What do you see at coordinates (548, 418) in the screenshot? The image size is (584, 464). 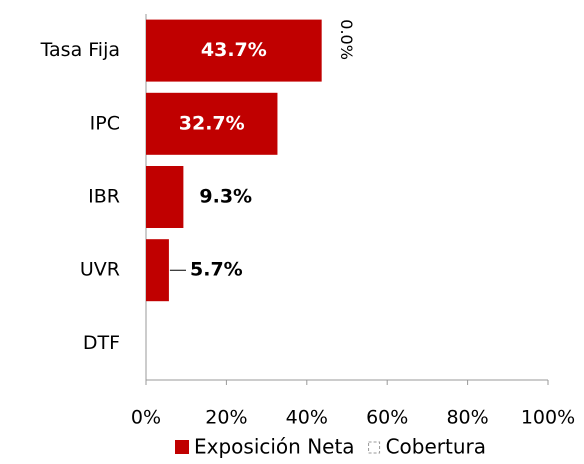 I see `x-tick-label: 100%` at bounding box center [548, 418].